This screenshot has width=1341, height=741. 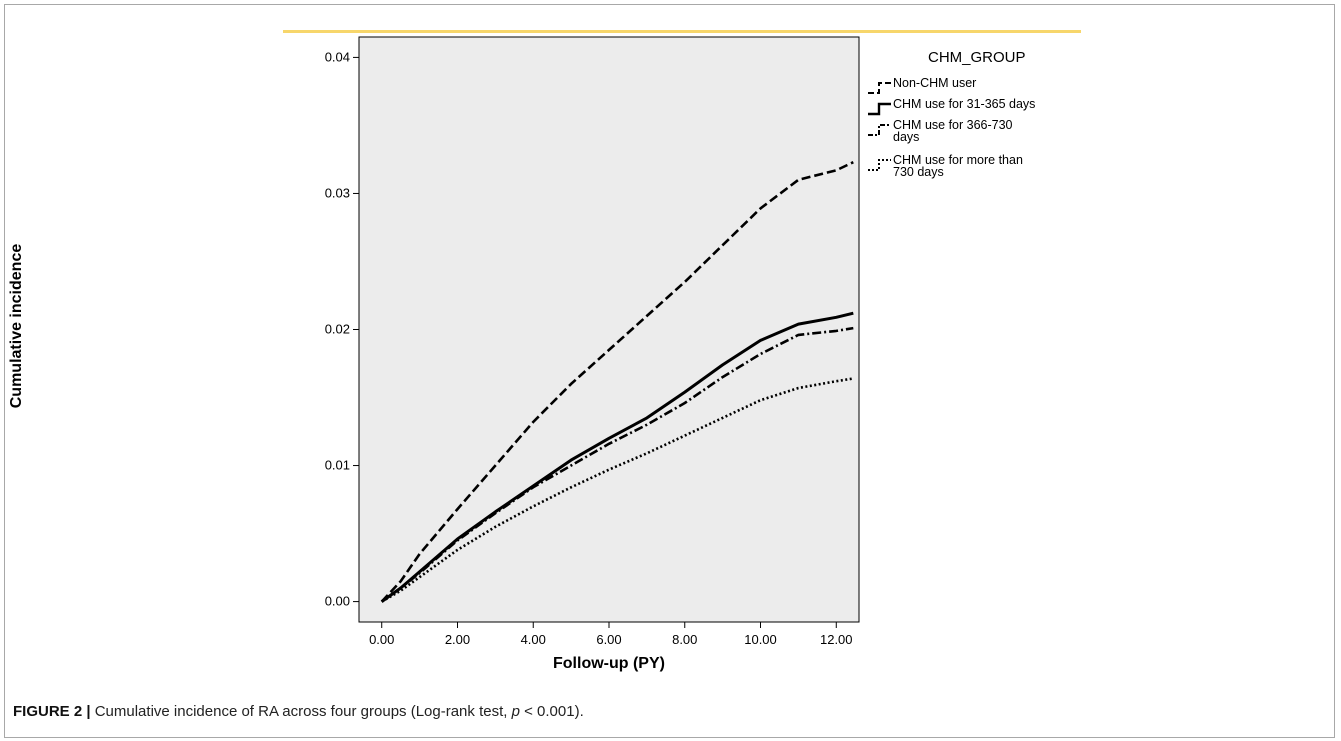 What do you see at coordinates (337, 329) in the screenshot?
I see `y-tick-label: 0.02` at bounding box center [337, 329].